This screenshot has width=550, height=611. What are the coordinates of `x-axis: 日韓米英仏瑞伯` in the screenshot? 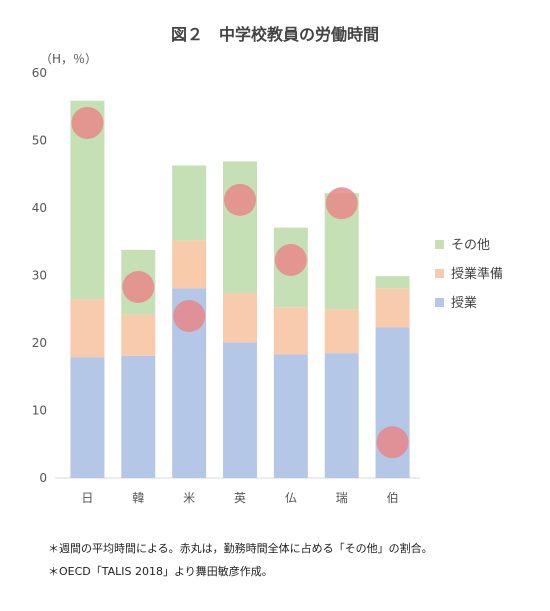 It's located at (239, 497).